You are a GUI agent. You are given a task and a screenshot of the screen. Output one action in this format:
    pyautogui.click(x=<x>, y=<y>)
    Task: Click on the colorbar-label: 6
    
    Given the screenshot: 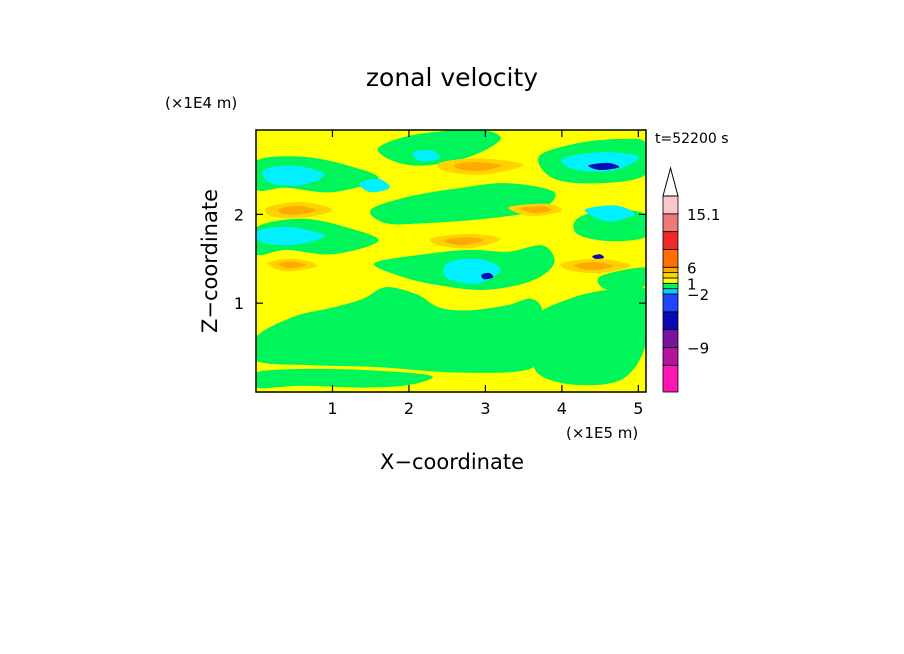 What is the action you would take?
    pyautogui.click(x=692, y=268)
    